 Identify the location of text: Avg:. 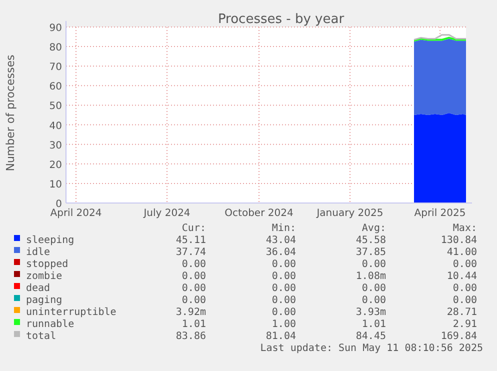
(374, 228).